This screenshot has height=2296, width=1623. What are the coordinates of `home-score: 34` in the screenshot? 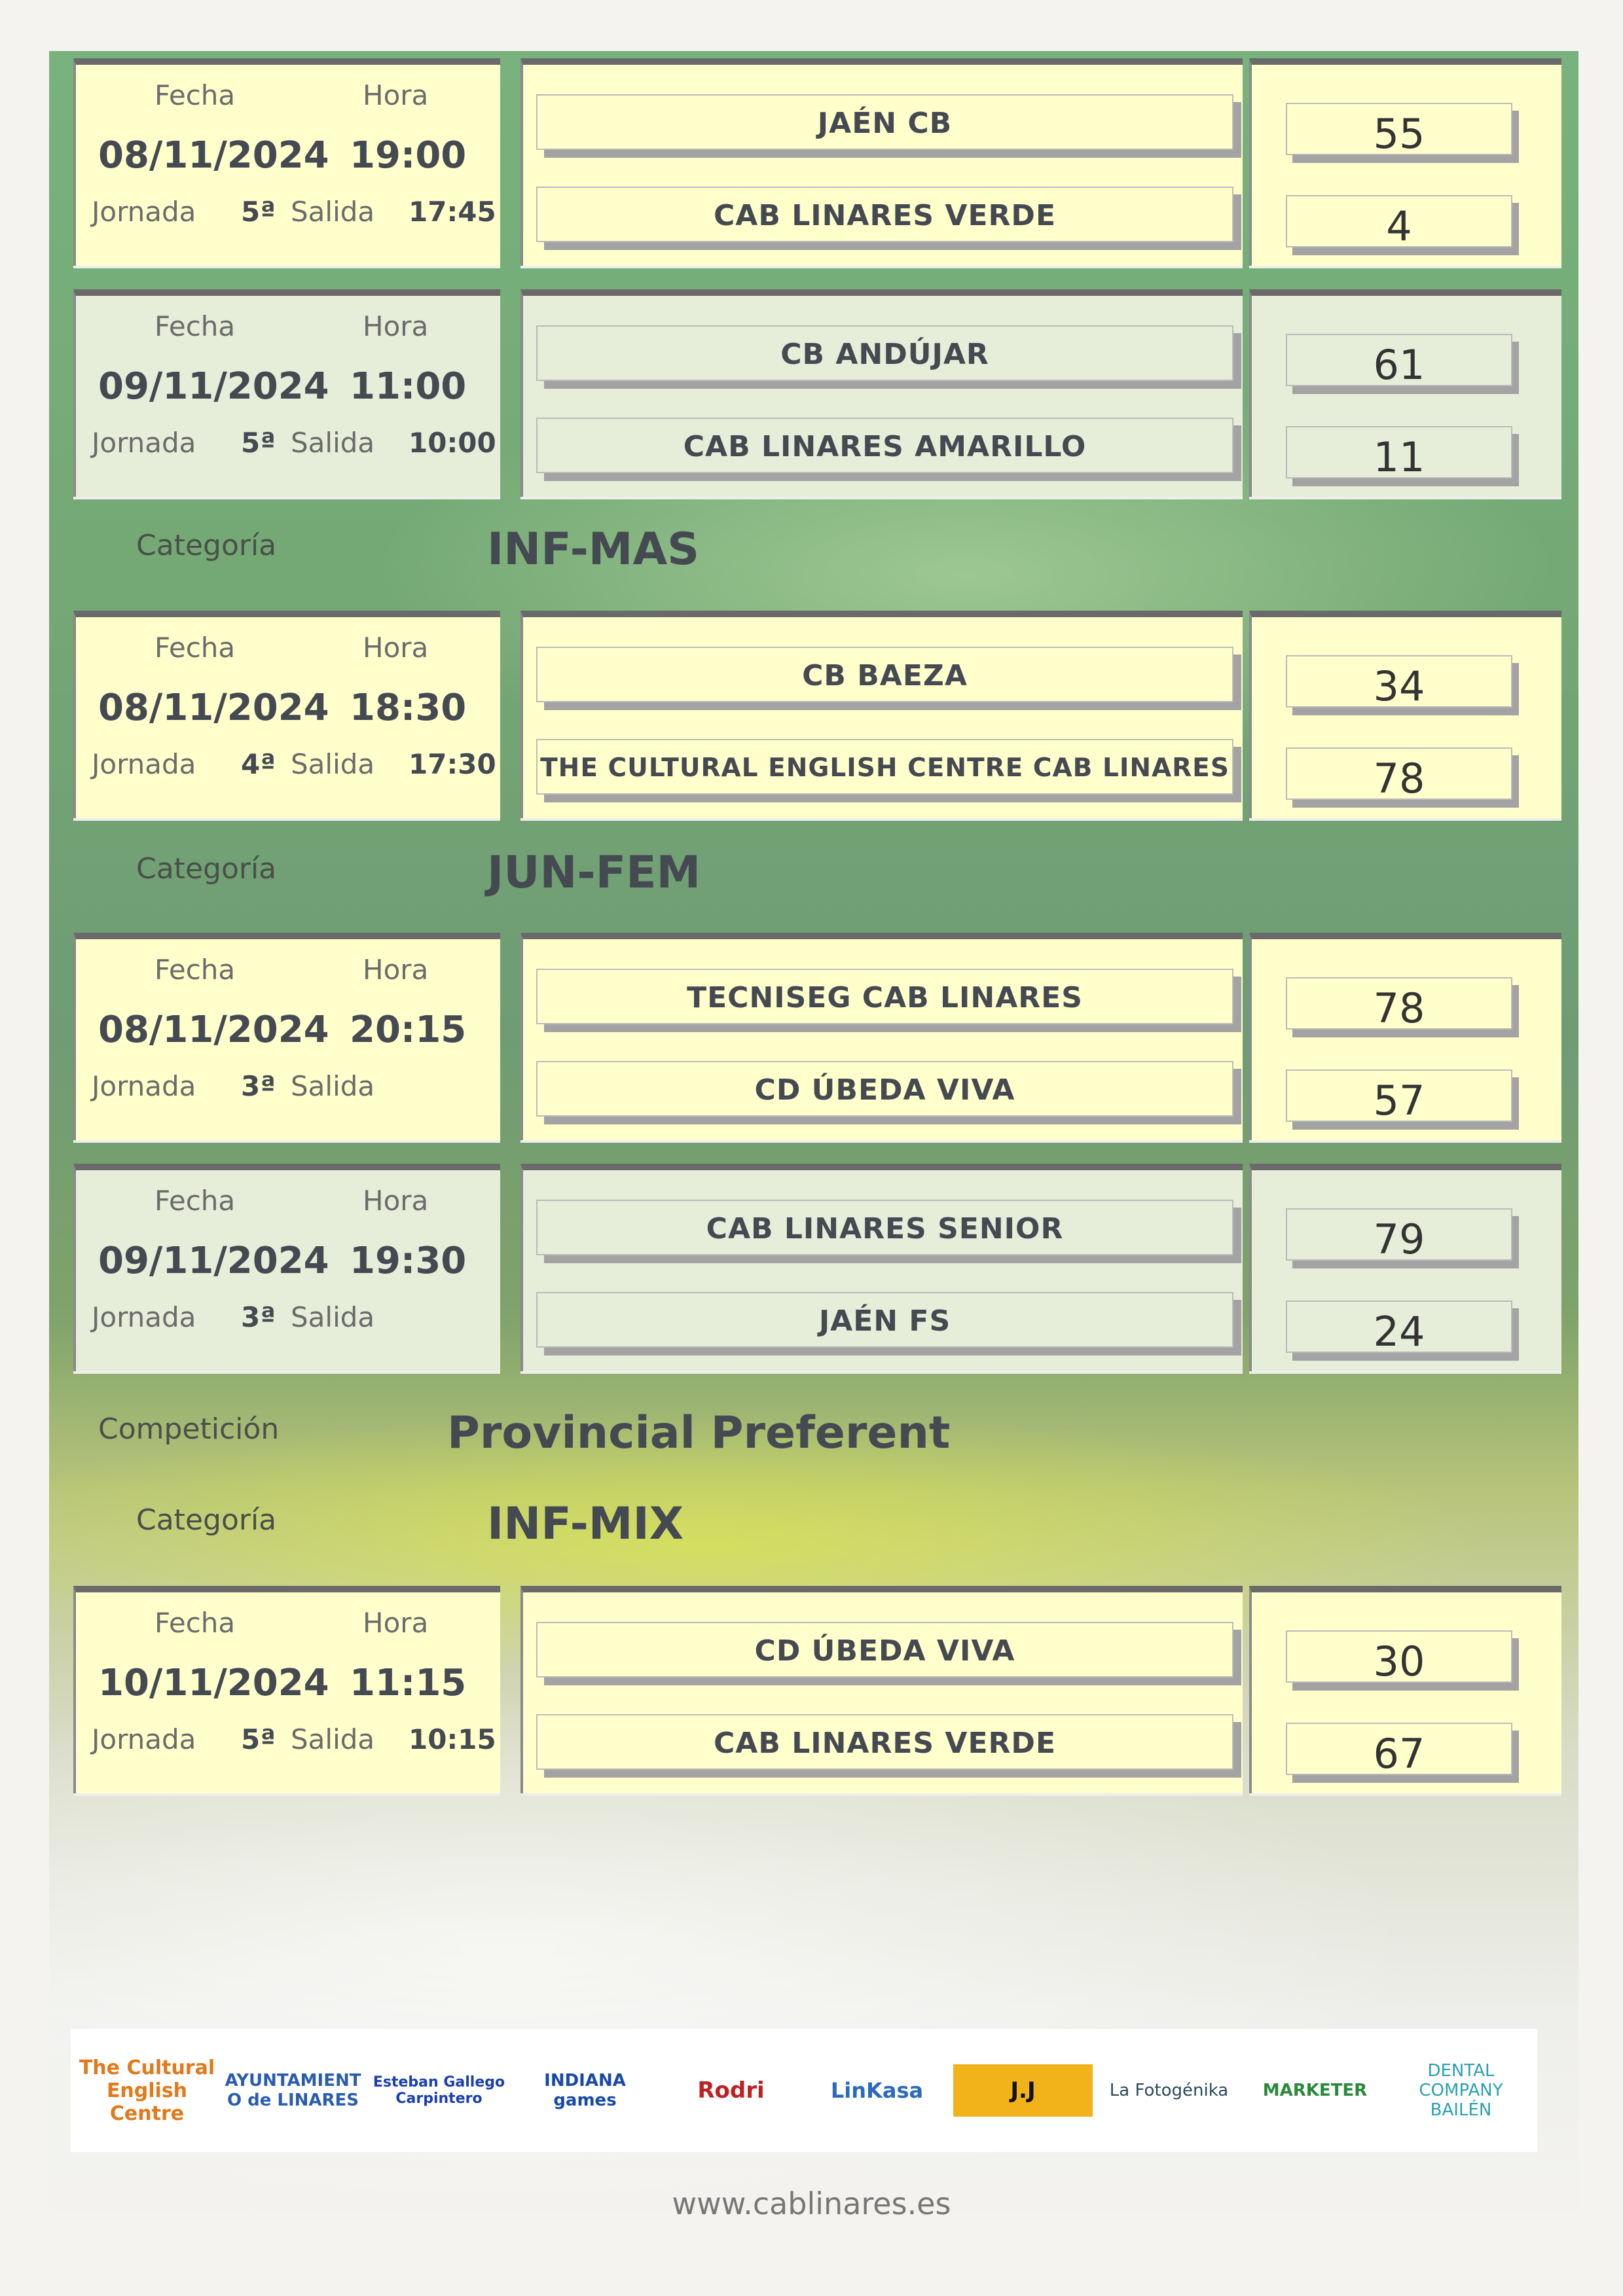 It's located at (1399, 682).